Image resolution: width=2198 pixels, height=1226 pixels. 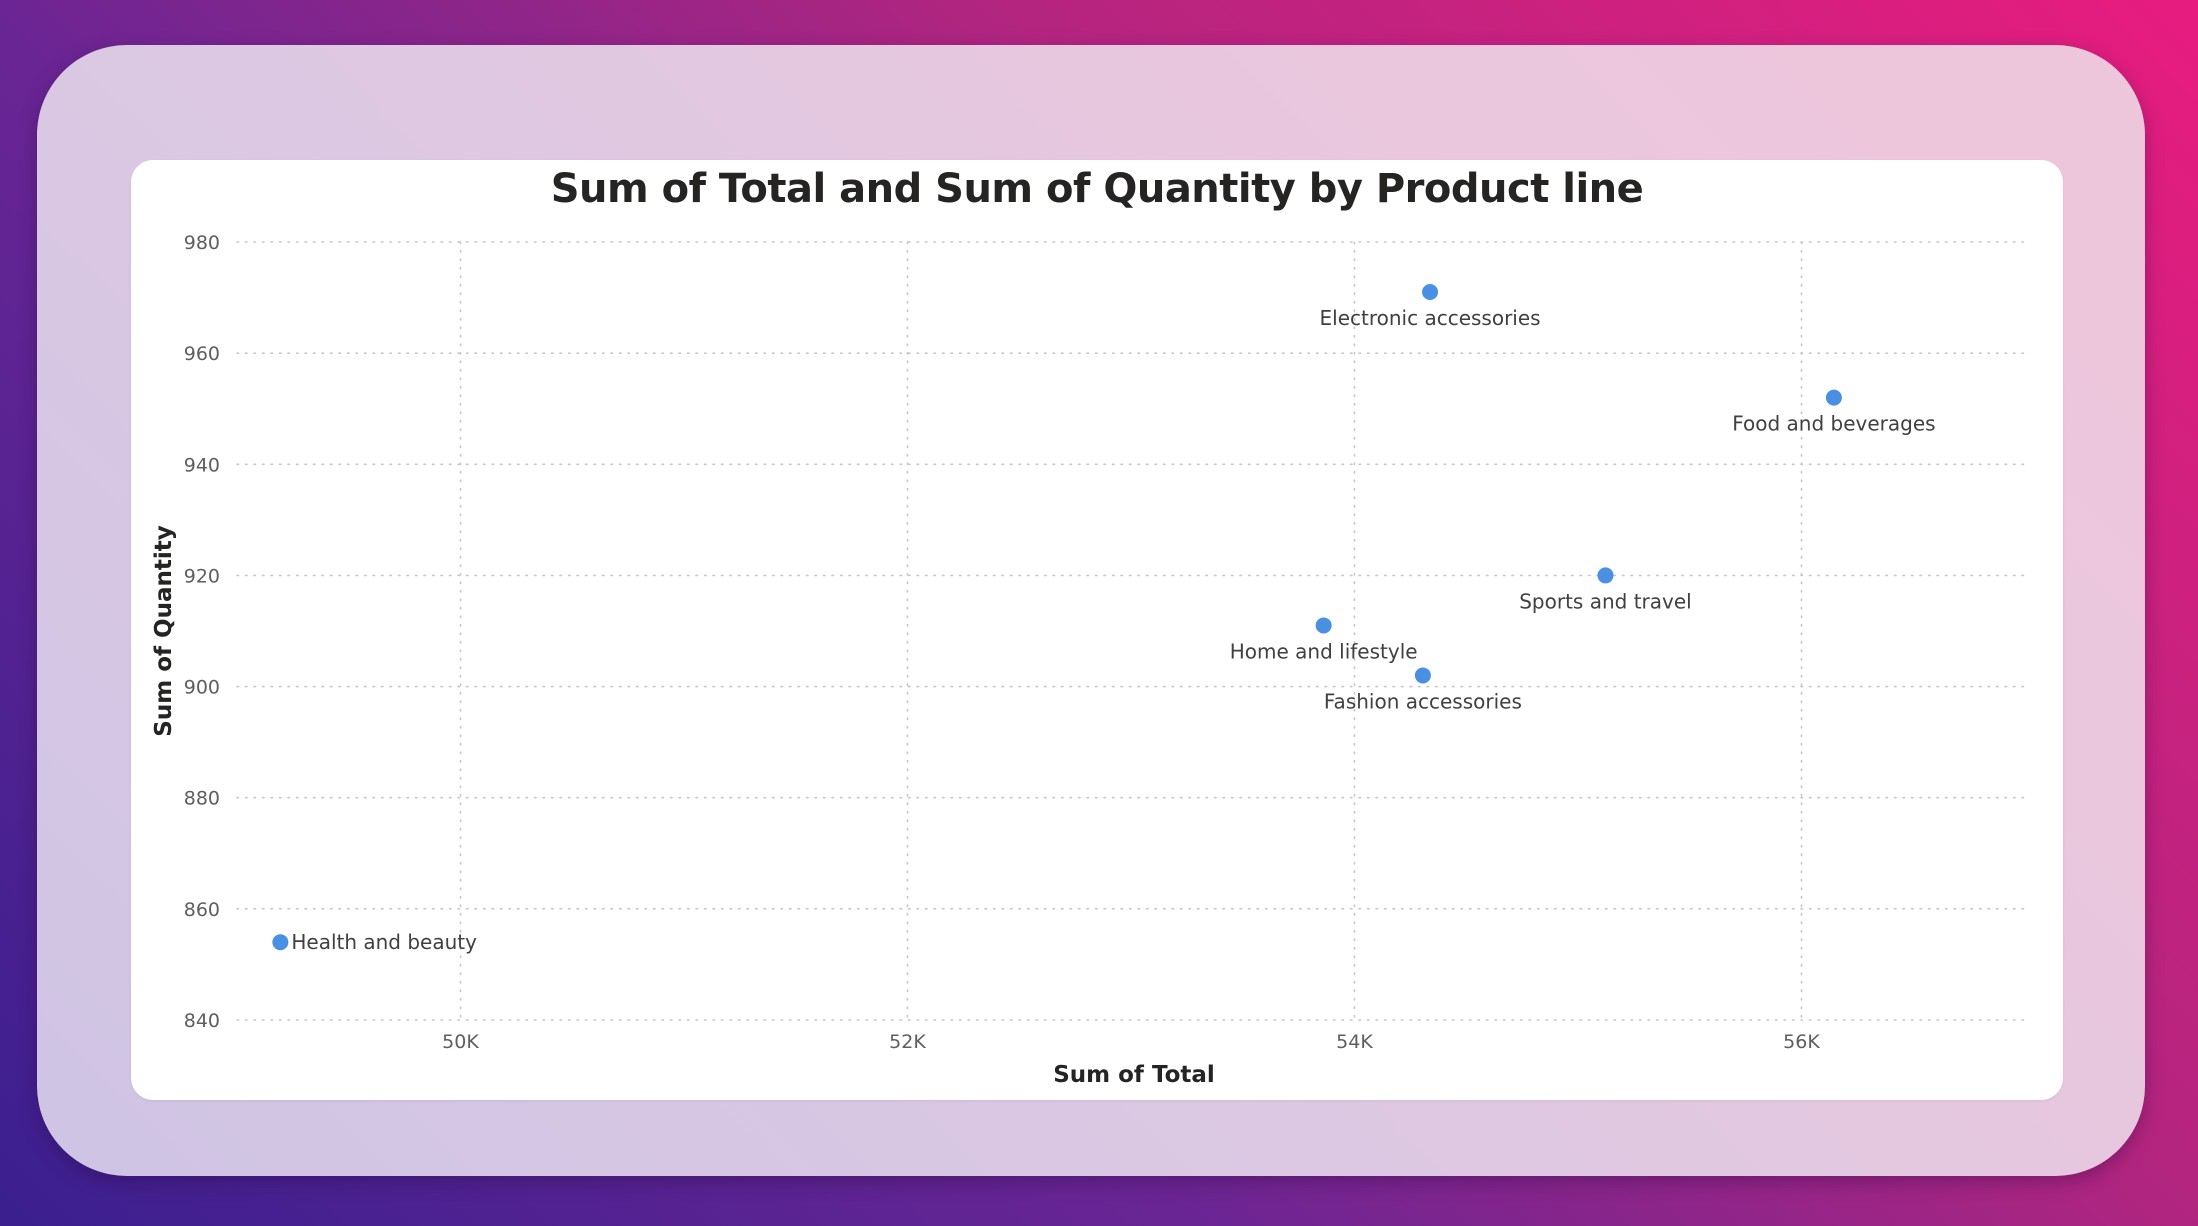 What do you see at coordinates (1134, 1075) in the screenshot?
I see `x-axis-title: Sum of Total` at bounding box center [1134, 1075].